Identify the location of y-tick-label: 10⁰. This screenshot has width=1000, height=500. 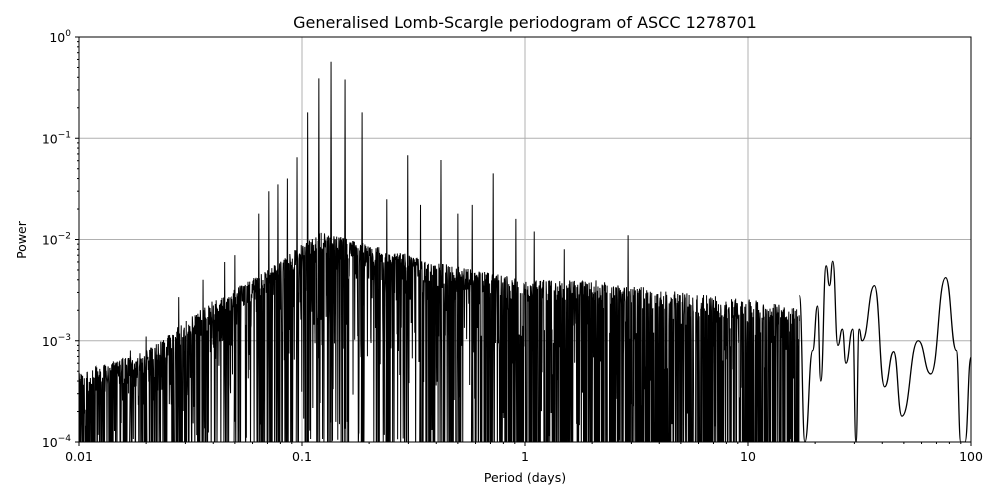
(60, 37).